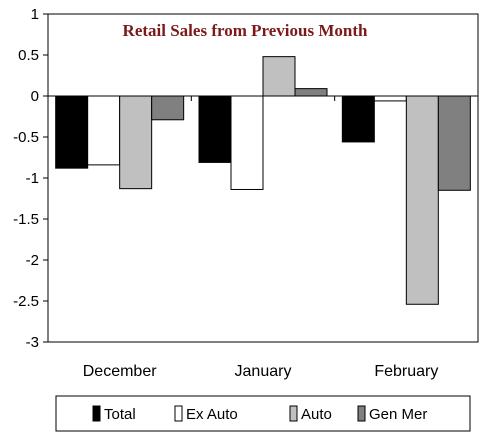  I want to click on y-tick-label: -3, so click(32, 342).